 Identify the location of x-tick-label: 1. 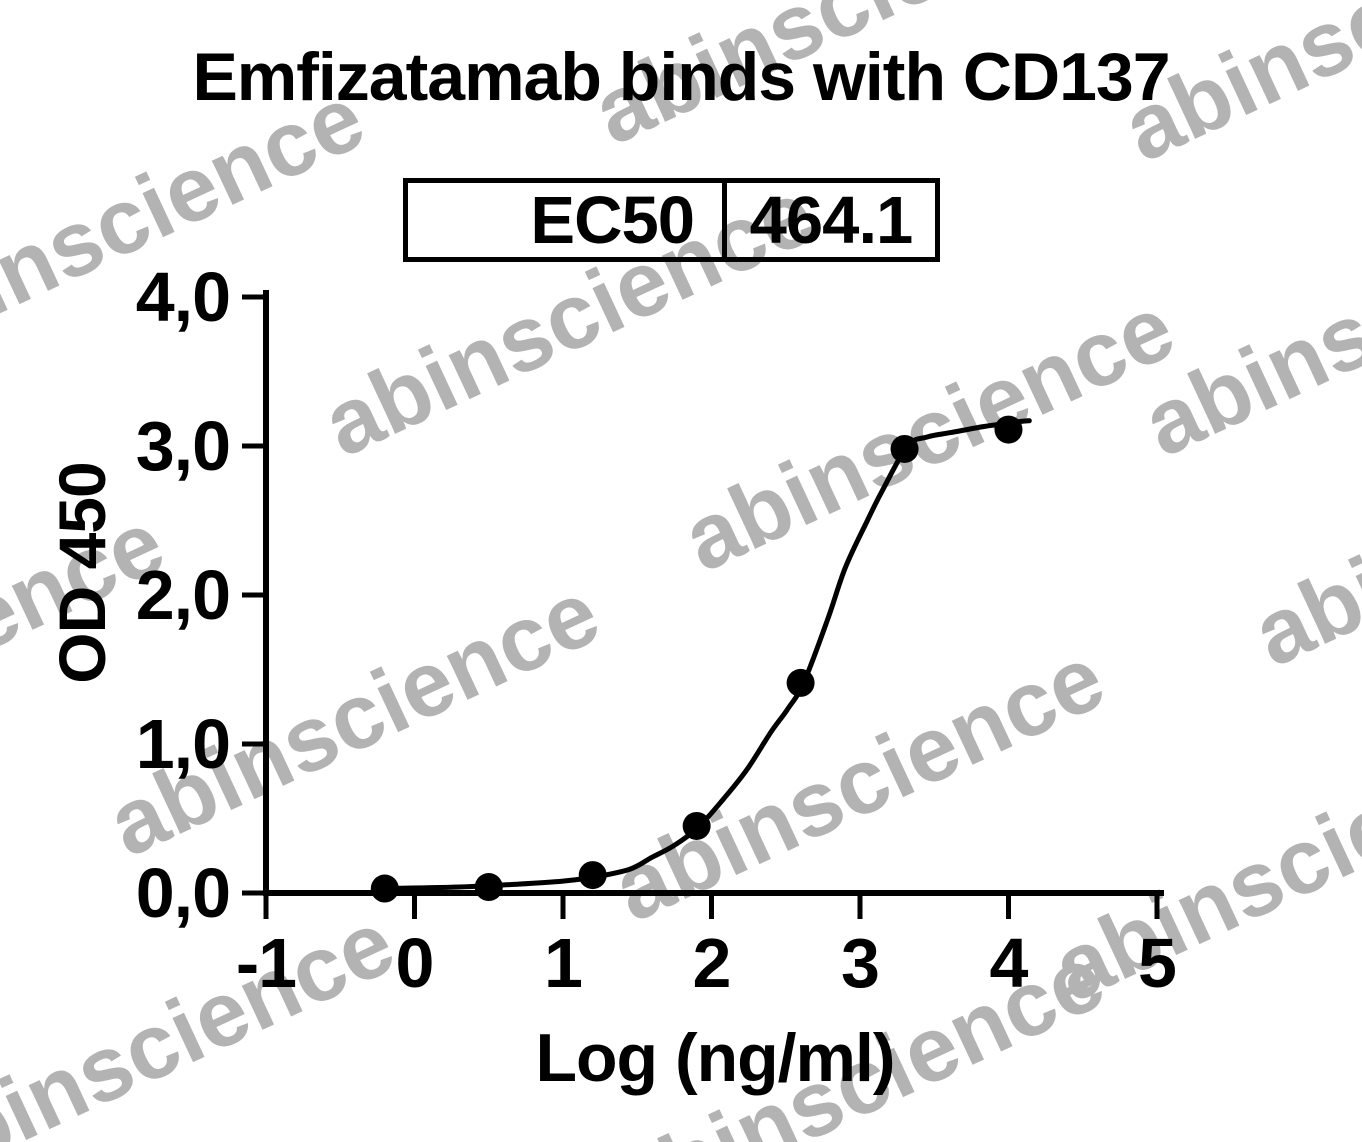
(563, 963).